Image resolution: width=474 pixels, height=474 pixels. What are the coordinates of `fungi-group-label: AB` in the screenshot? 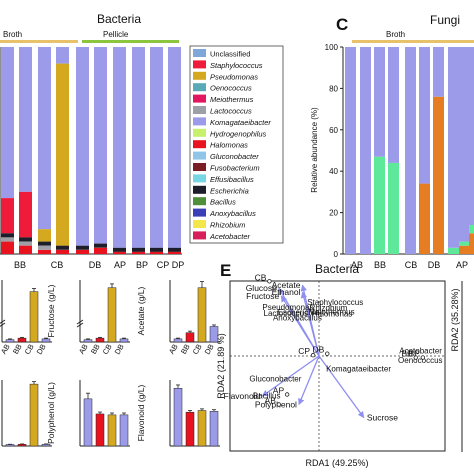 It's located at (357, 265).